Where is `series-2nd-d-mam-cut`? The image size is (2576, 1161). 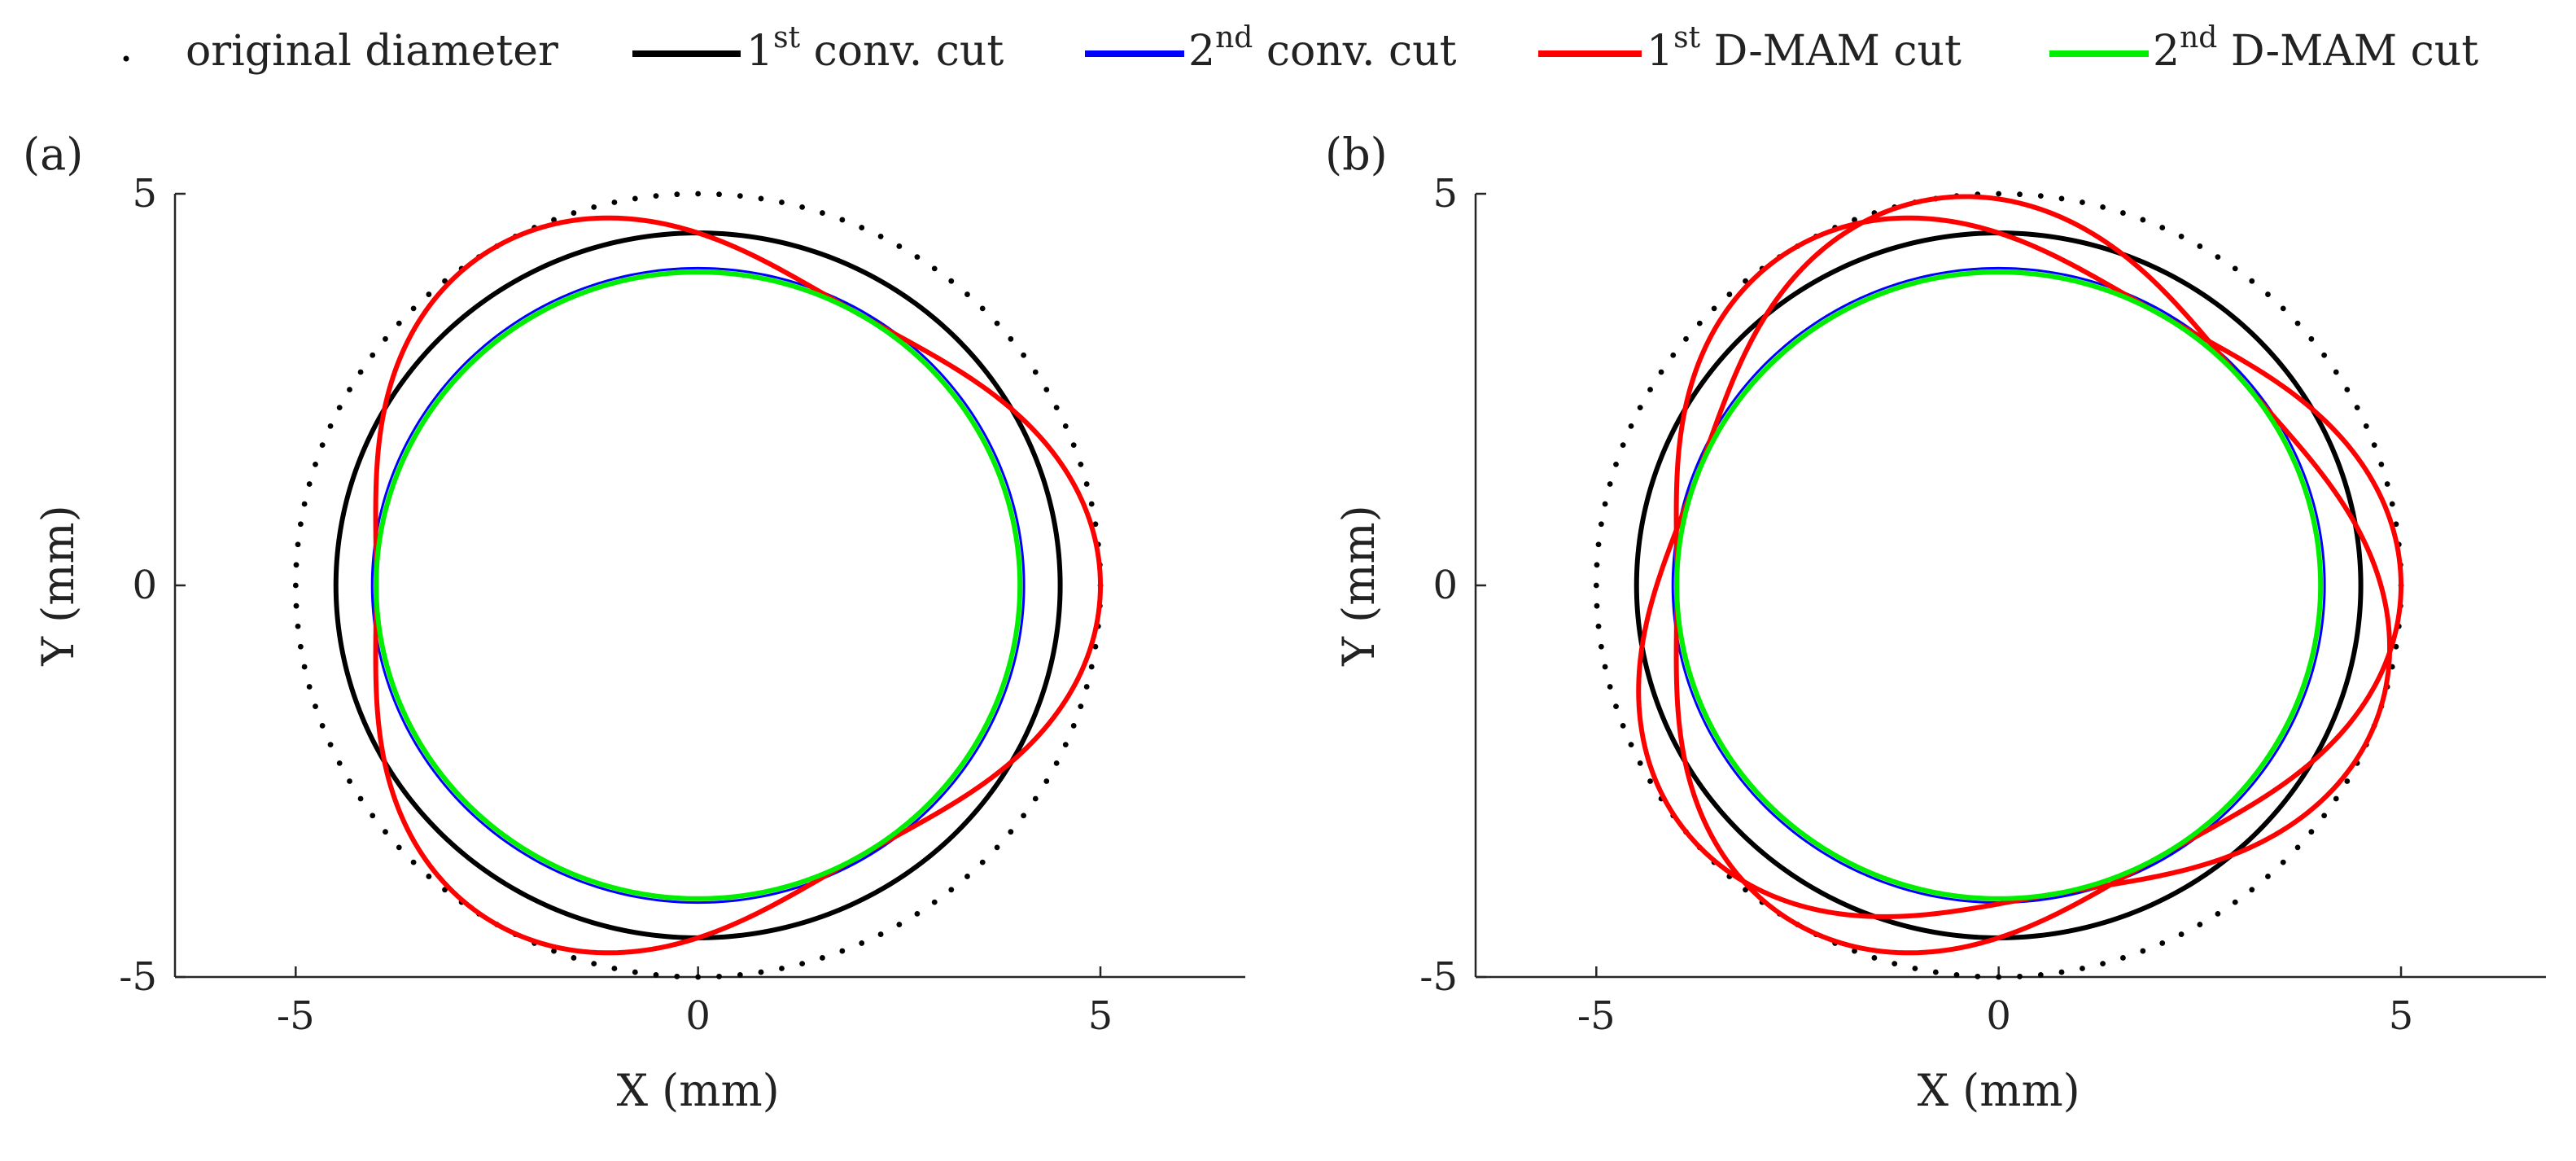
series-2nd-d-mam-cut is located at coordinates (698, 585).